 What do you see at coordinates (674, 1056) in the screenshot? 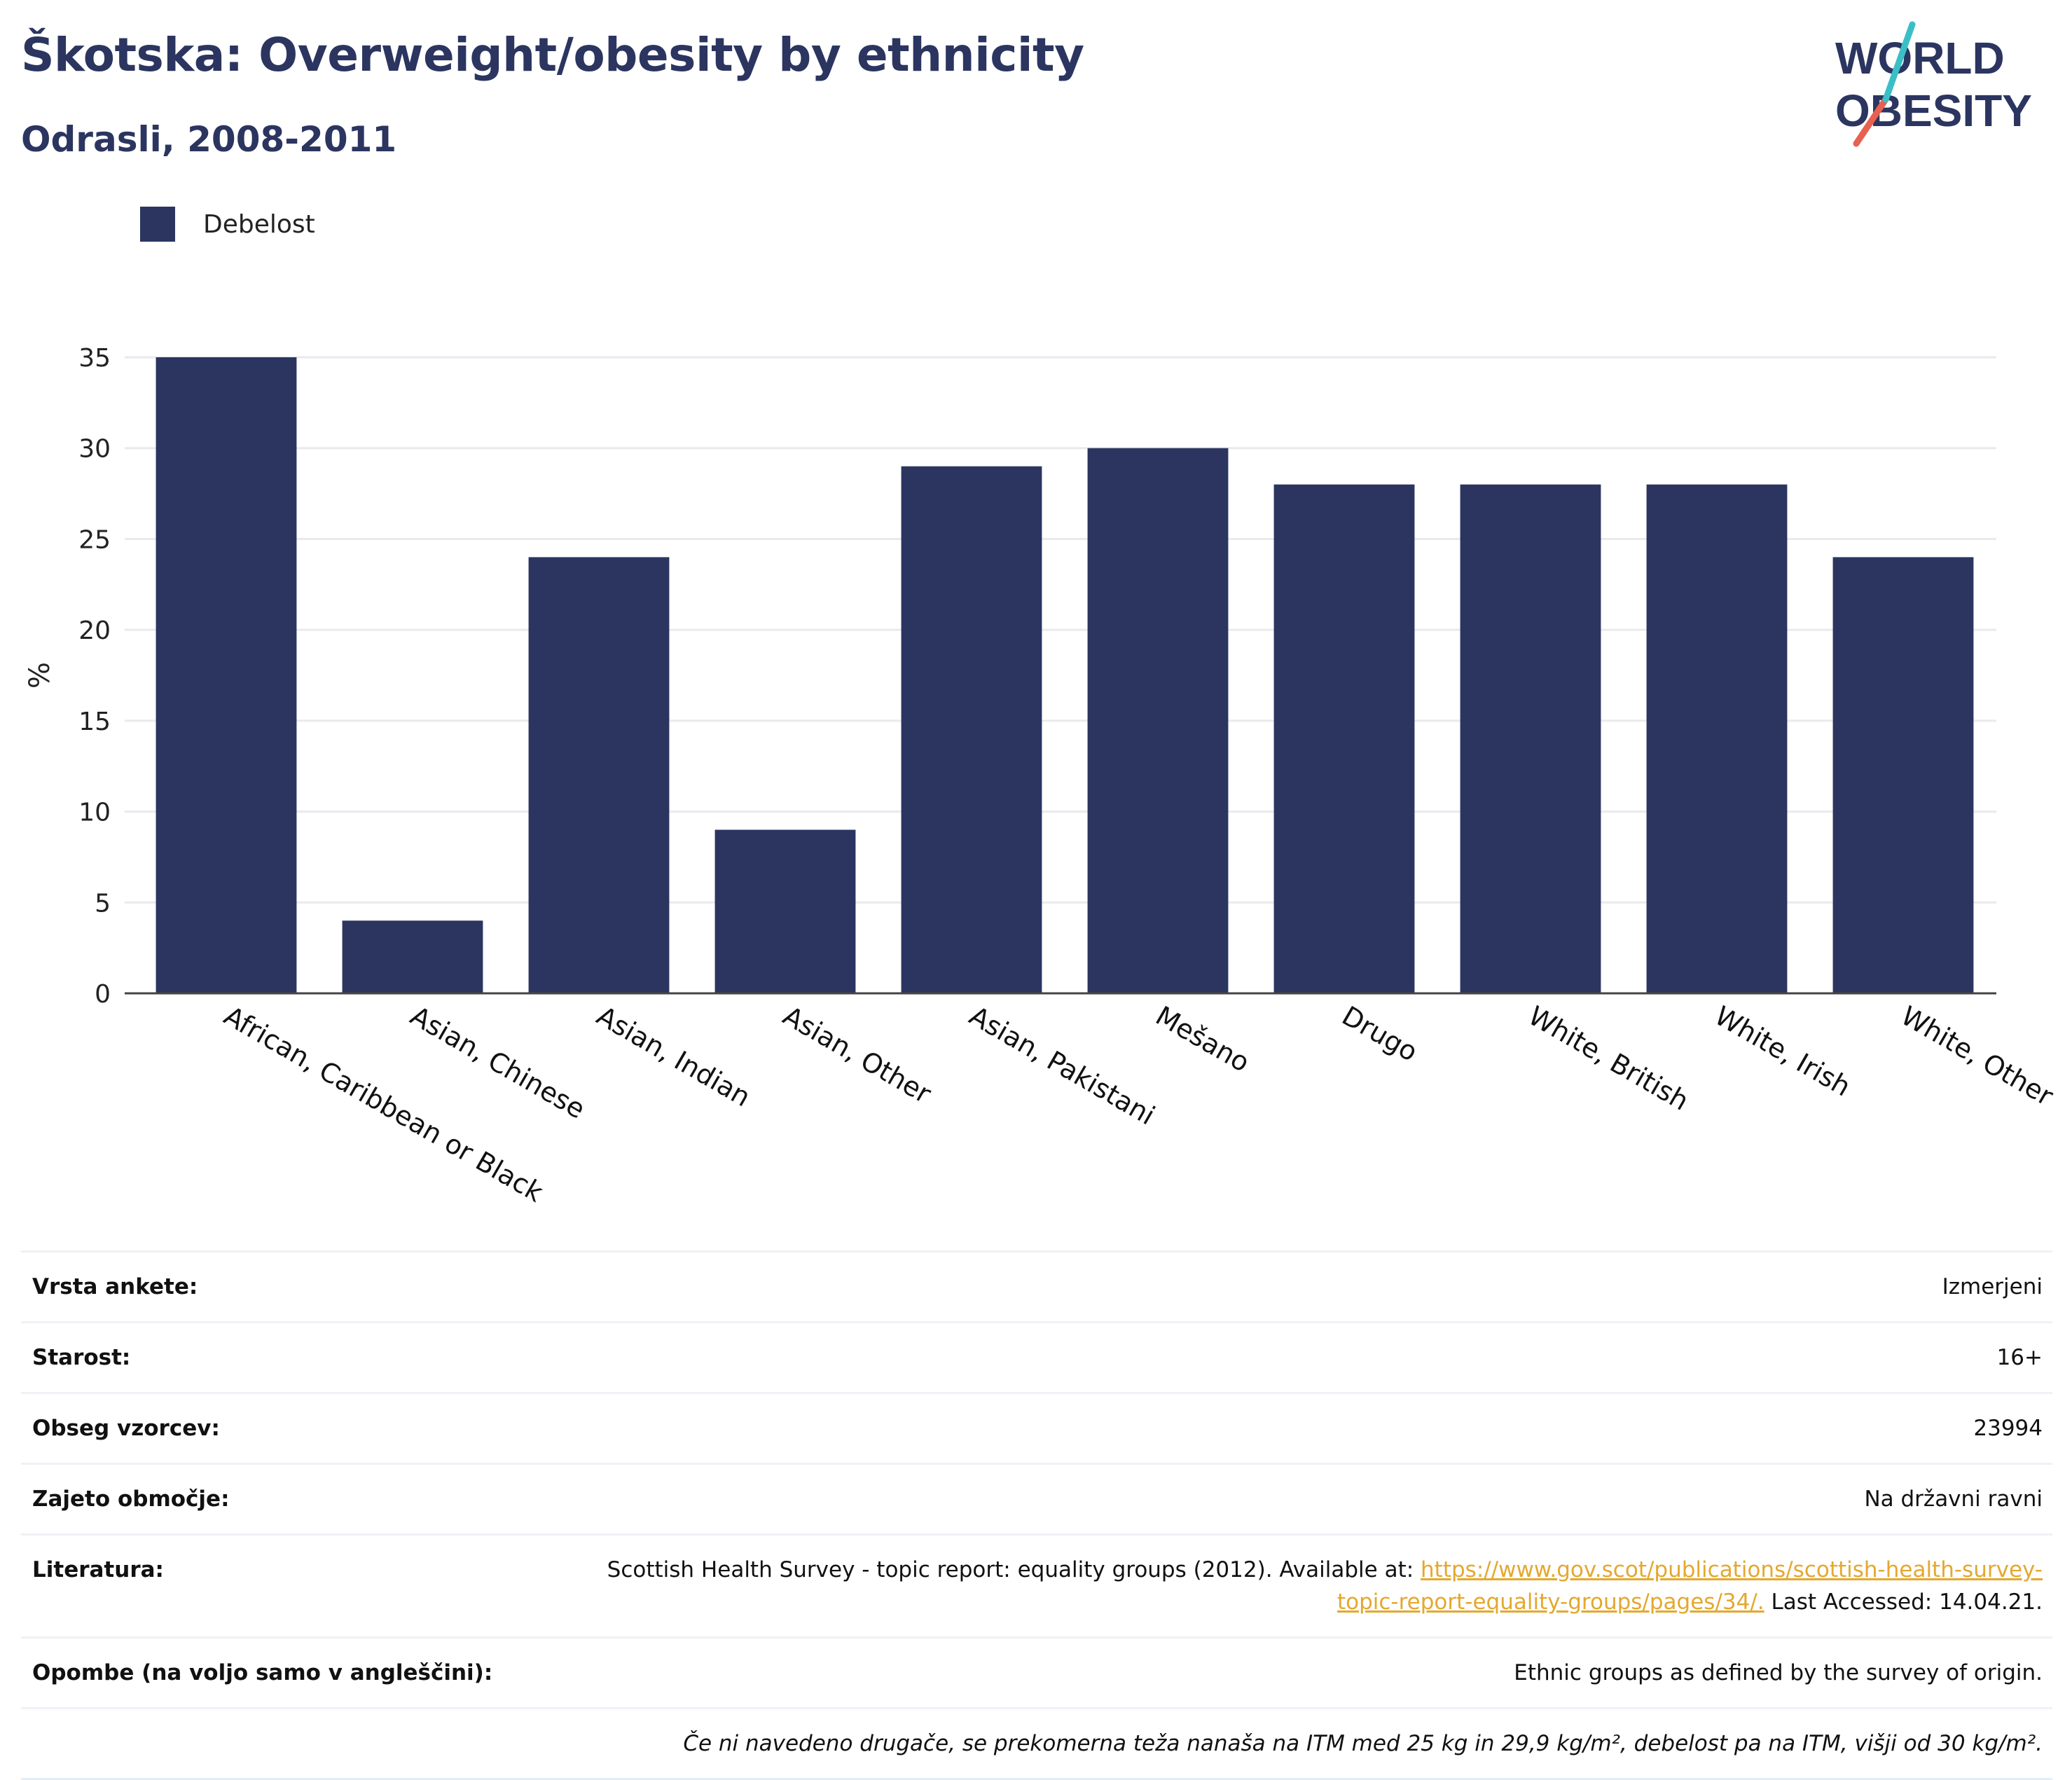
I see `x-tick-label: Asian, Indian` at bounding box center [674, 1056].